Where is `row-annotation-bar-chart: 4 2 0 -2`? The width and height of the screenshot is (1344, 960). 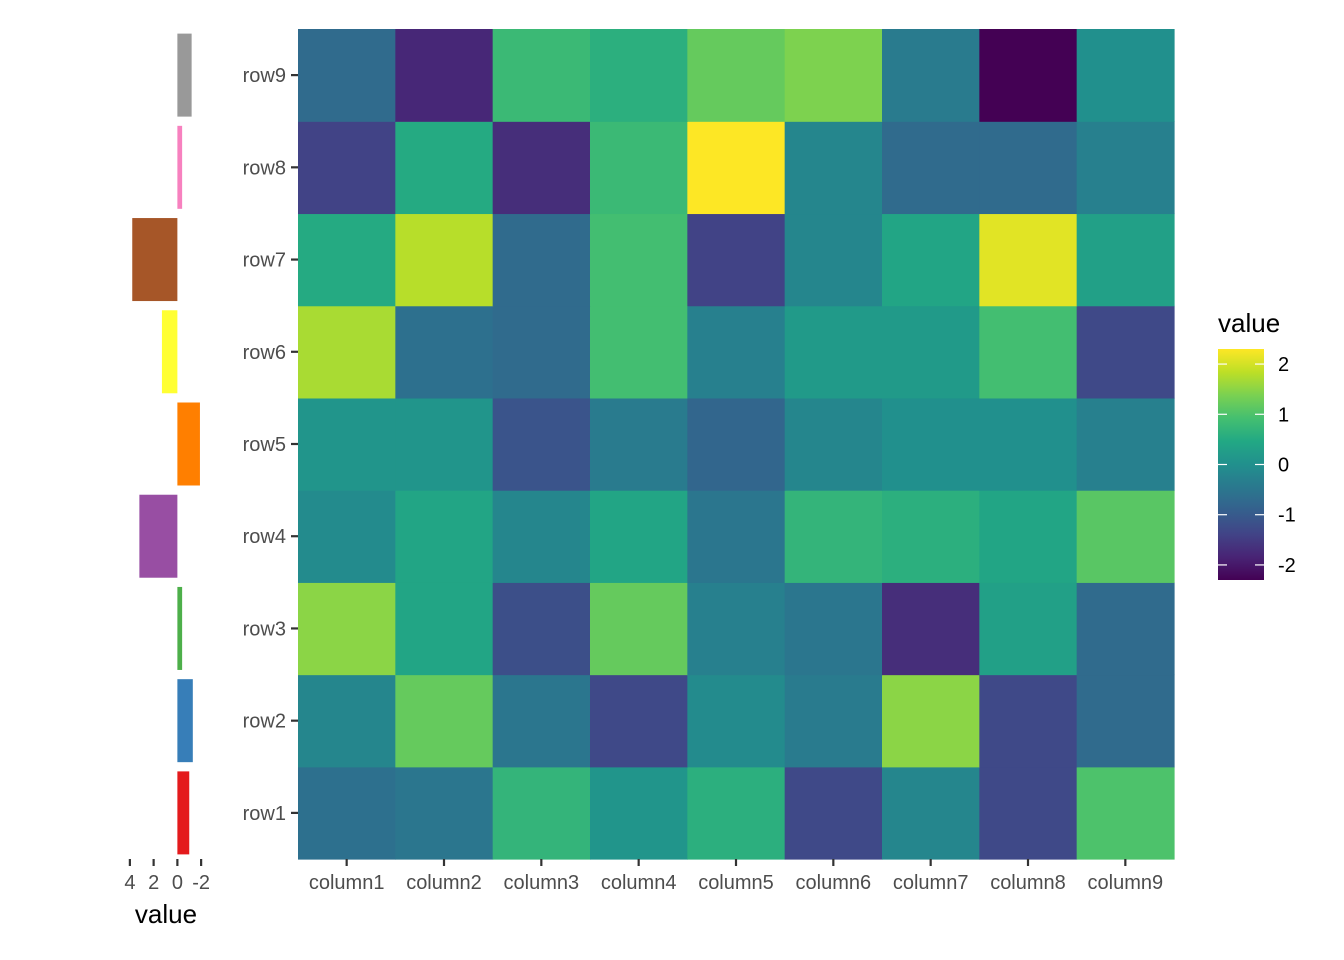
row-annotation-bar-chart: 4 2 0 -2 is located at coordinates (167, 463).